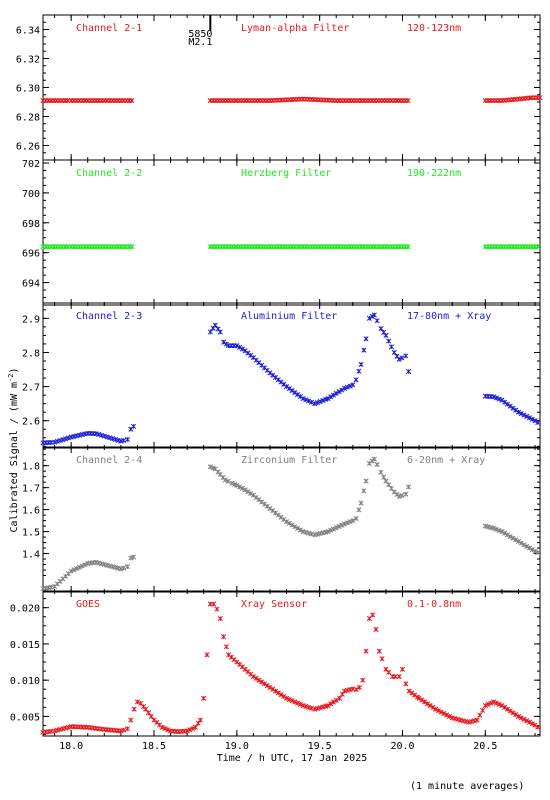 The height and width of the screenshot is (800, 550). I want to click on panel-band-label: 6-20nm + Xray, so click(446, 460).